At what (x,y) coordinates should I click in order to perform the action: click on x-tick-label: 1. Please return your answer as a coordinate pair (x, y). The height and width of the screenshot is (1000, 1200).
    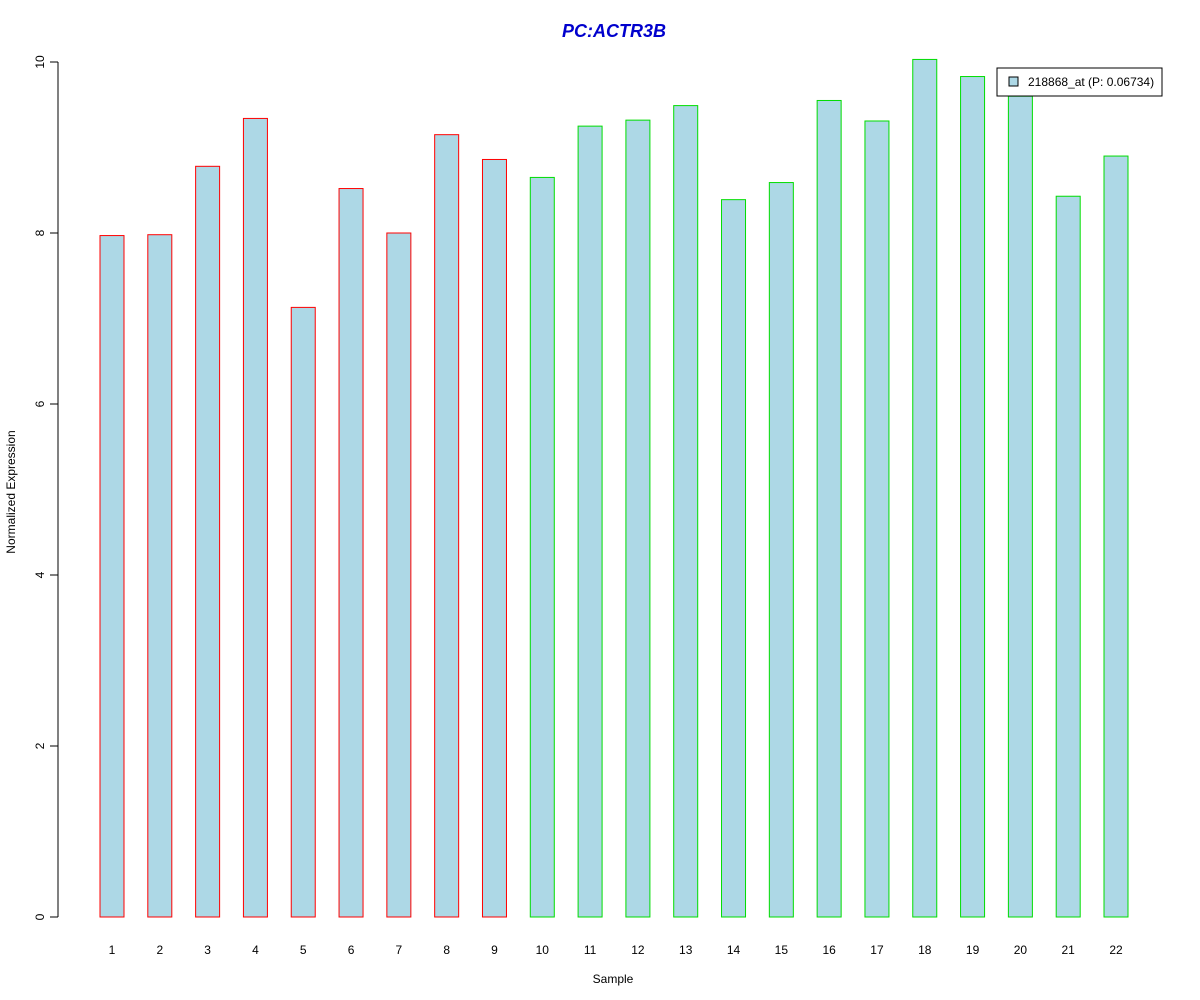
    Looking at the image, I should click on (112, 950).